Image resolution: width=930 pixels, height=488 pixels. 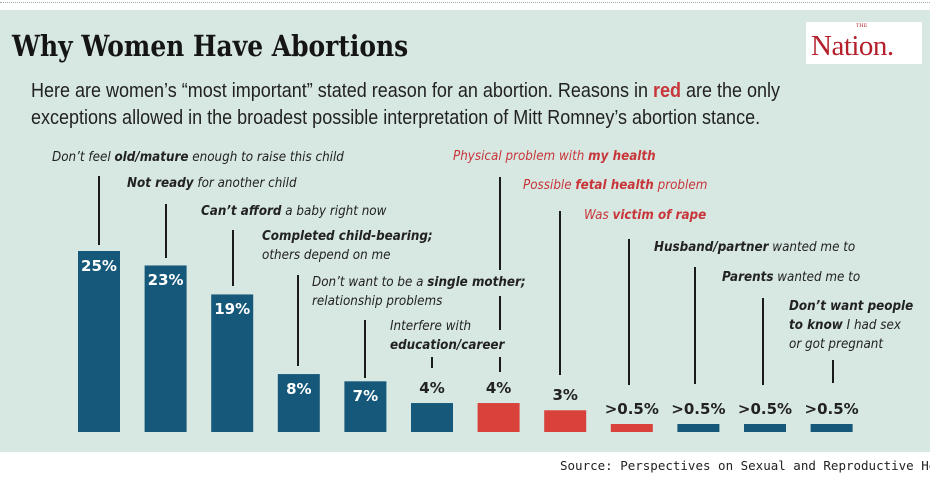 What do you see at coordinates (347, 236) in the screenshot?
I see `label-emphasis: Completed child-bearing;` at bounding box center [347, 236].